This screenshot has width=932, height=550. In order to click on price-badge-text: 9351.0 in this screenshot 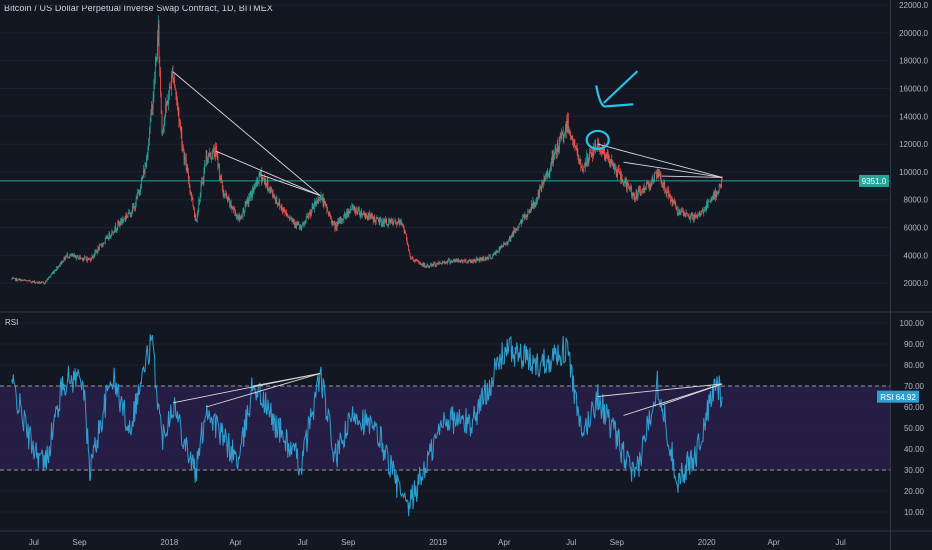, I will do `click(874, 181)`.